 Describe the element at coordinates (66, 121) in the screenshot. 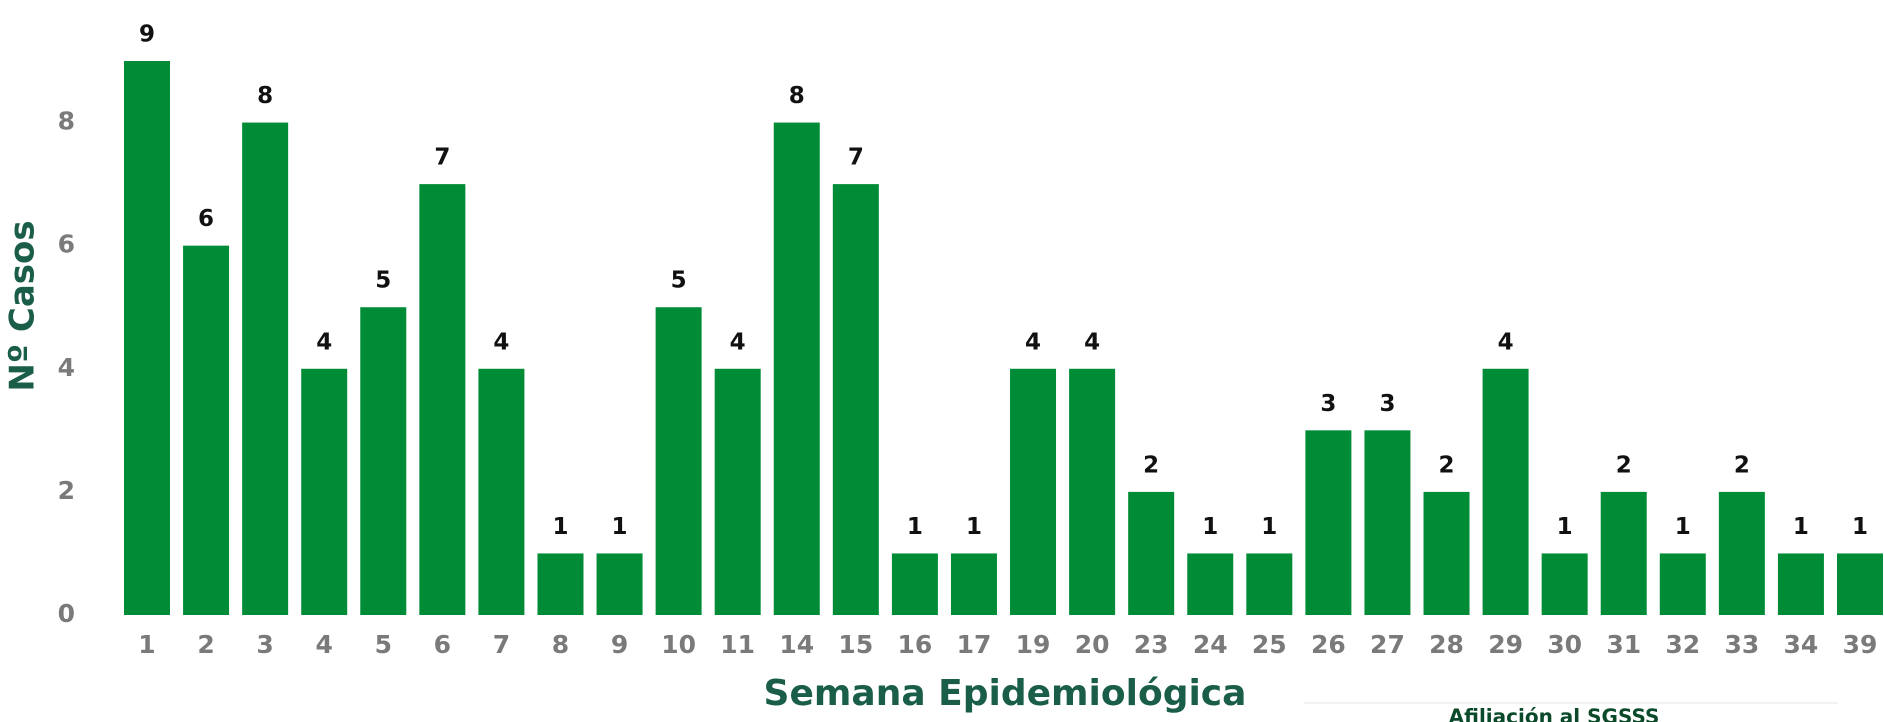

I see `y-tick-label: 8` at that location.